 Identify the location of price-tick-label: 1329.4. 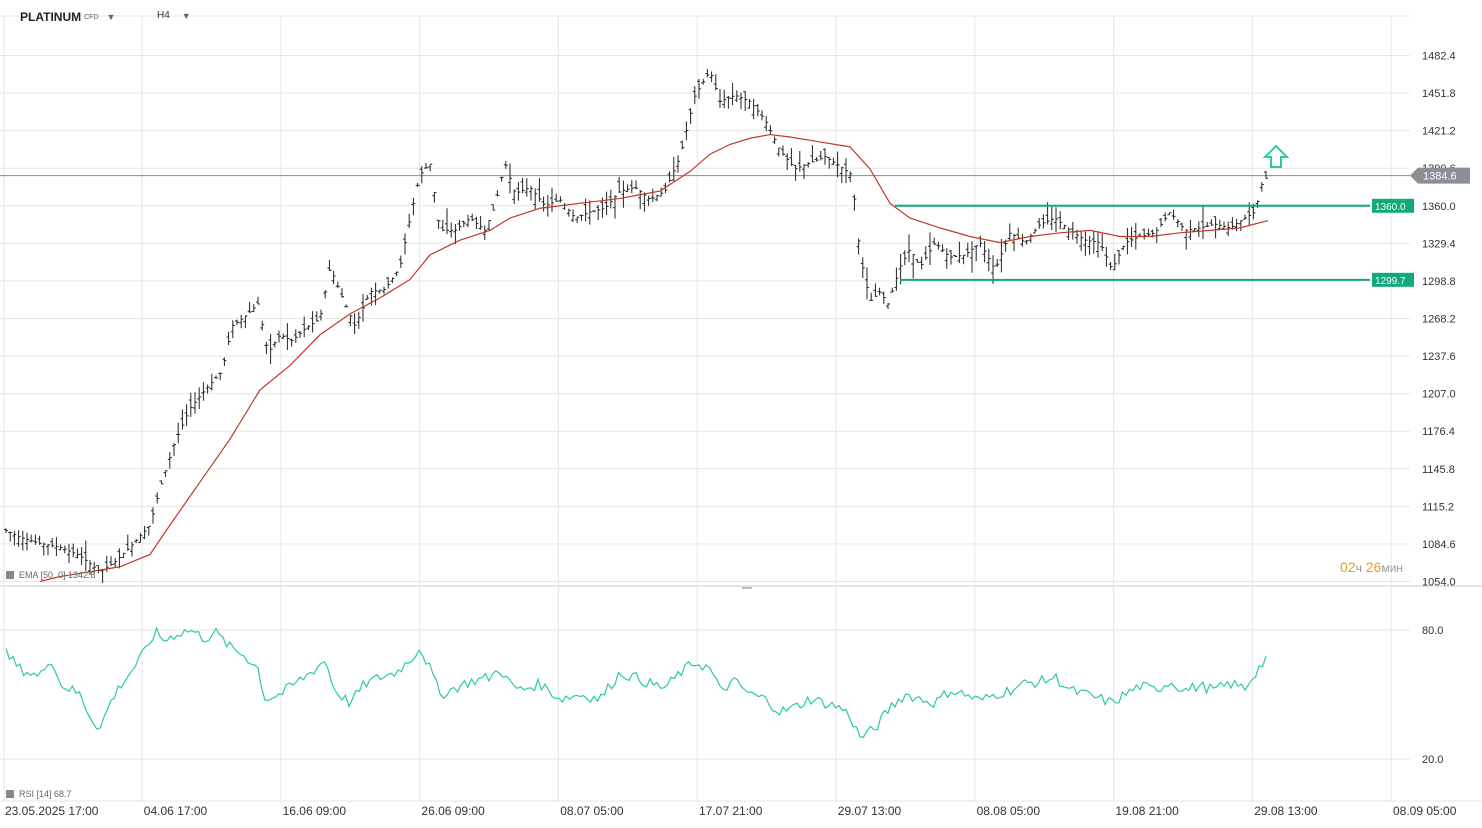
(1439, 244).